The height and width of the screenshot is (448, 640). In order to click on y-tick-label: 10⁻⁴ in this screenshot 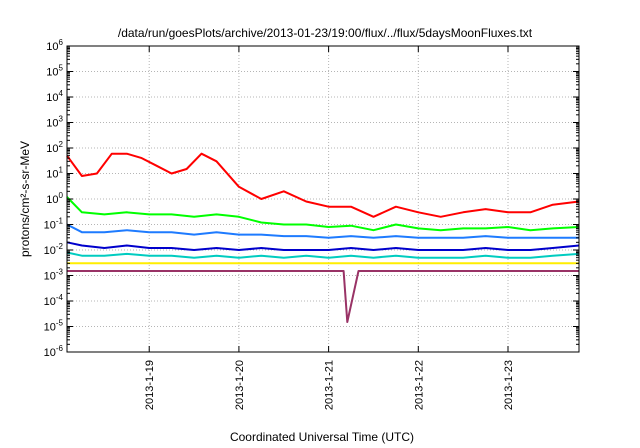, I will do `click(54, 300)`.